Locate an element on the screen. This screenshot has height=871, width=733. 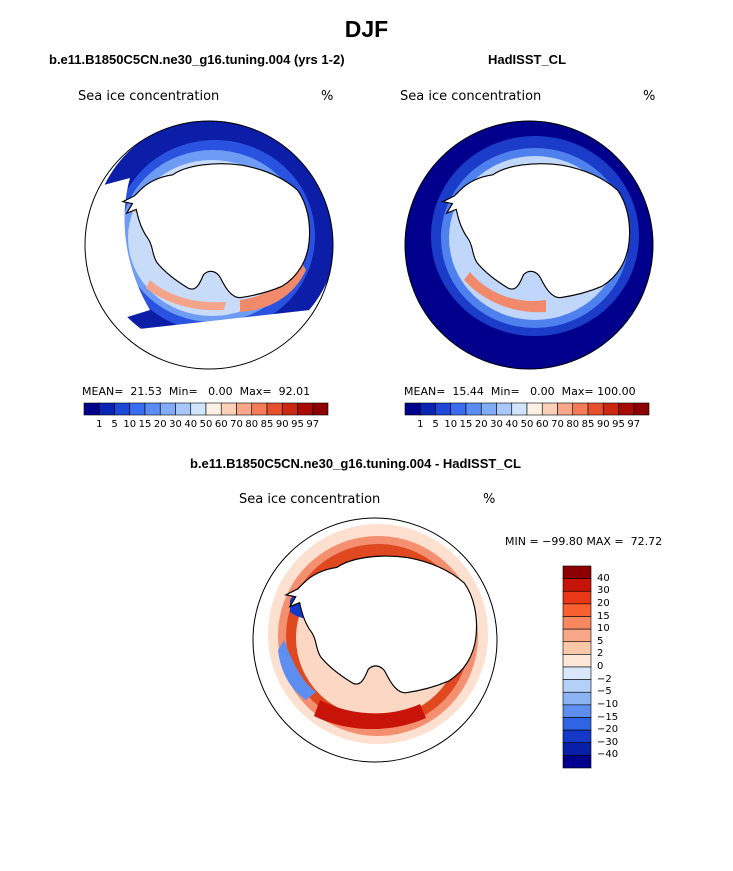
diff-negative-peninsula is located at coordinates (297, 670).